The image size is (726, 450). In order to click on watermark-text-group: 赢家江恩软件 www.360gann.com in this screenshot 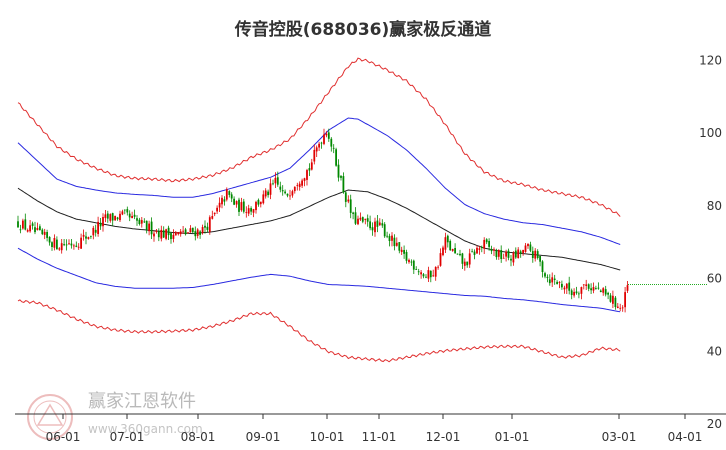, I will do `click(145, 413)`.